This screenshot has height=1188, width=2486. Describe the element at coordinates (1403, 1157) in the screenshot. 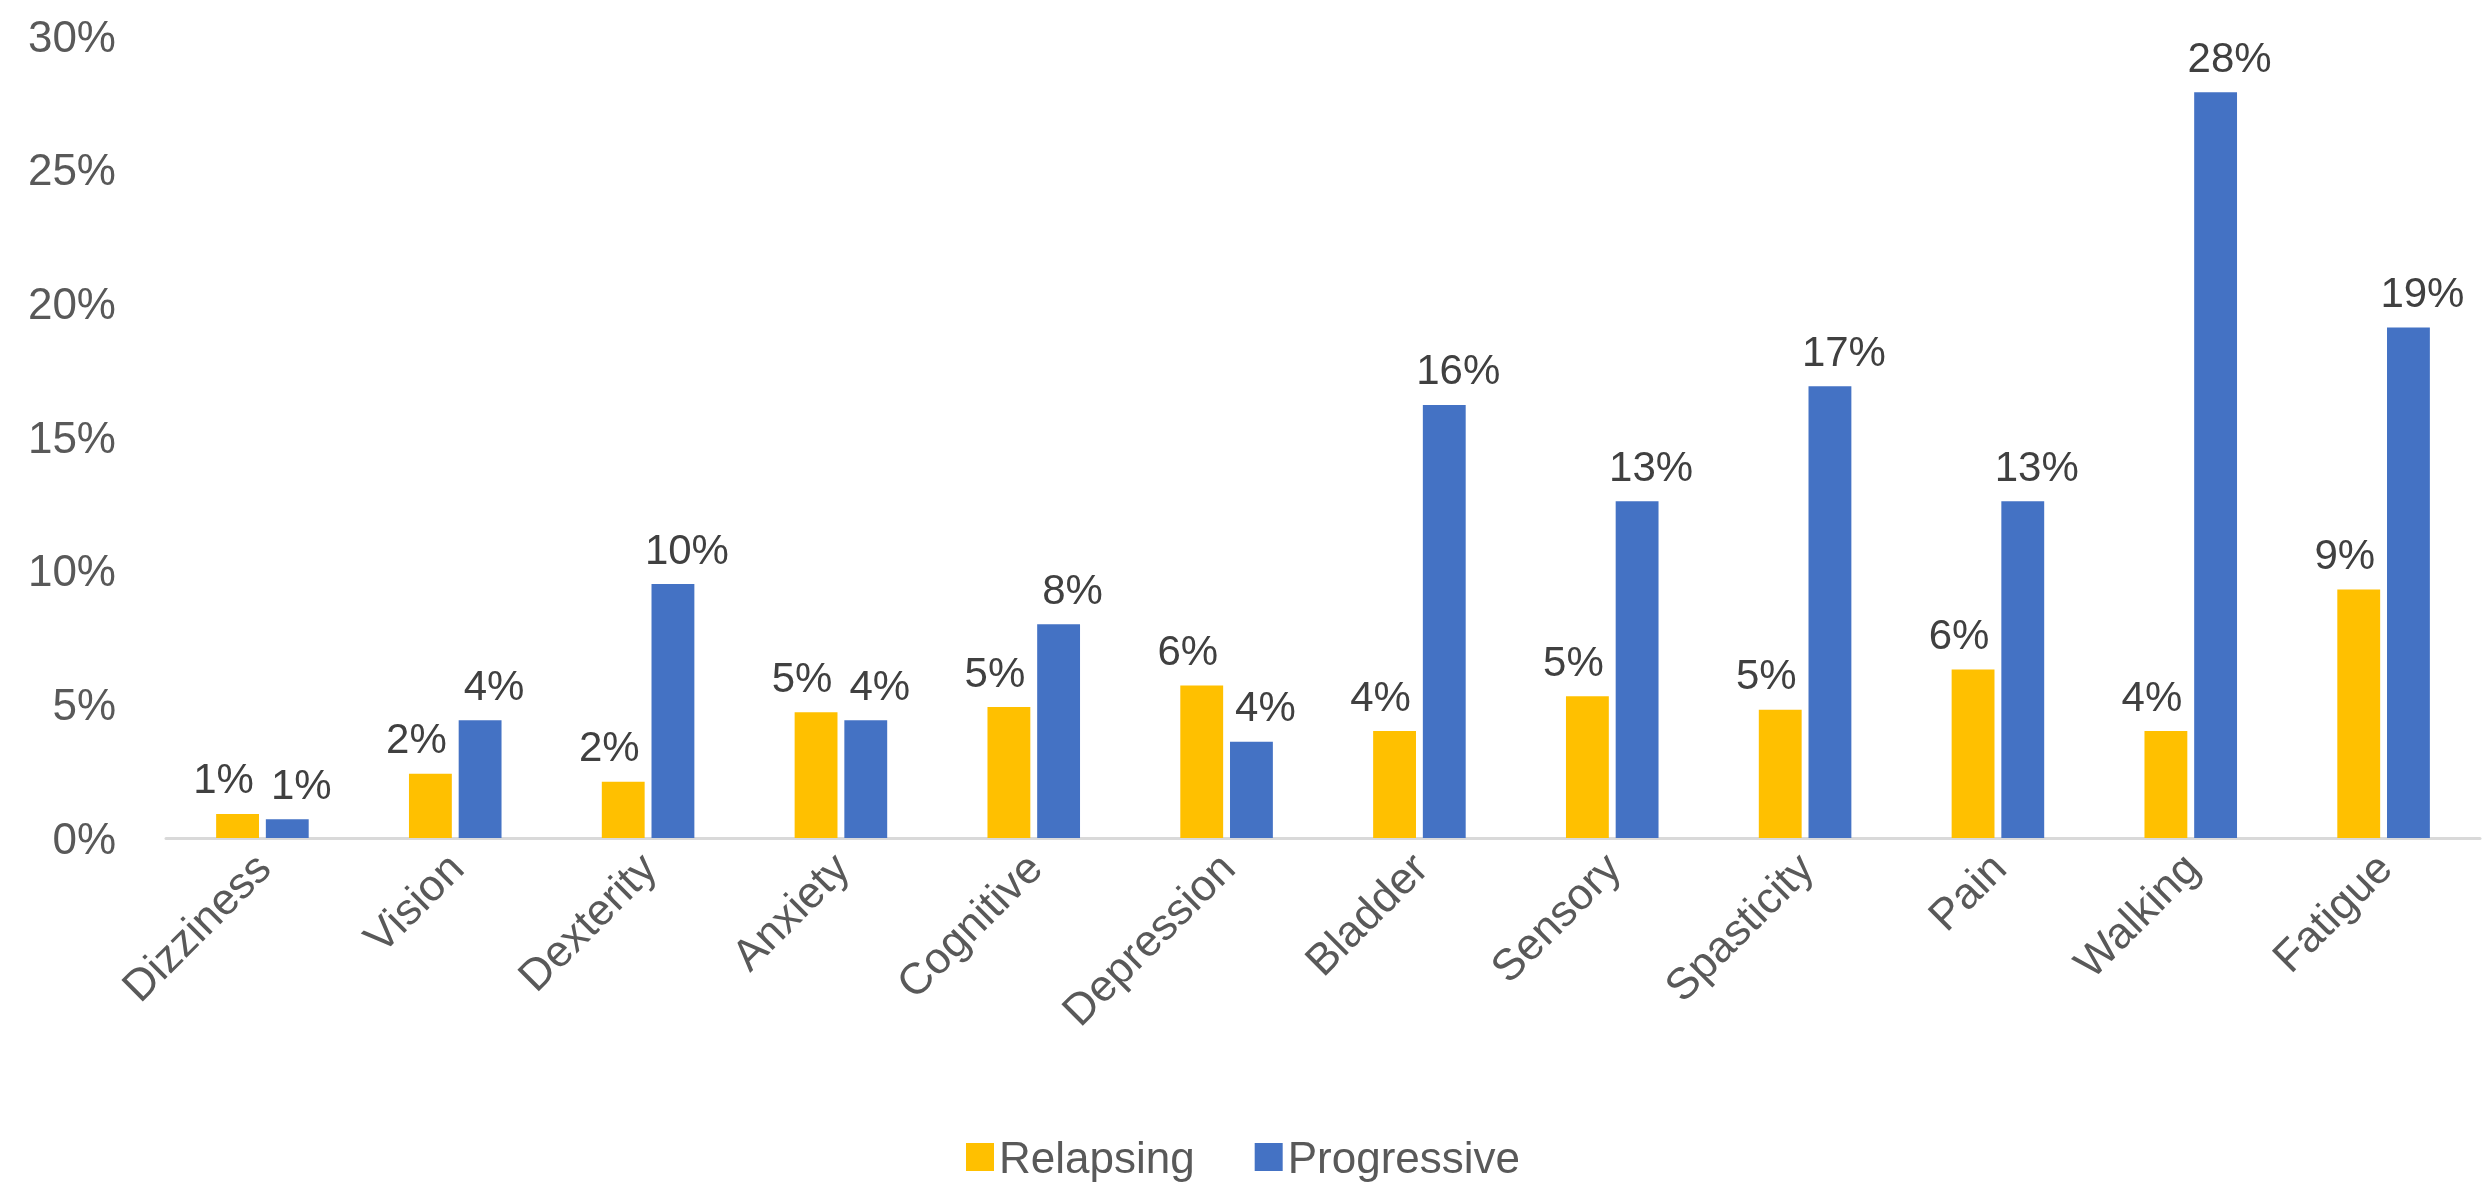

I see `legend-label: Progressive` at that location.